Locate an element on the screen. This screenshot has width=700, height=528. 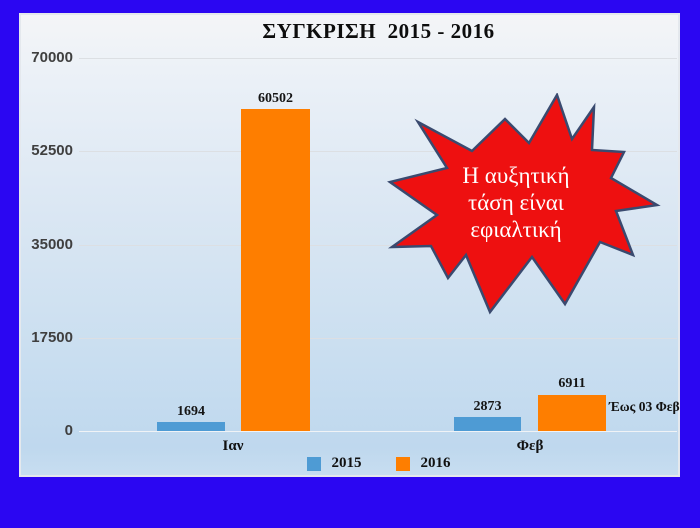
legend: 2015 2016 is located at coordinates (378, 463).